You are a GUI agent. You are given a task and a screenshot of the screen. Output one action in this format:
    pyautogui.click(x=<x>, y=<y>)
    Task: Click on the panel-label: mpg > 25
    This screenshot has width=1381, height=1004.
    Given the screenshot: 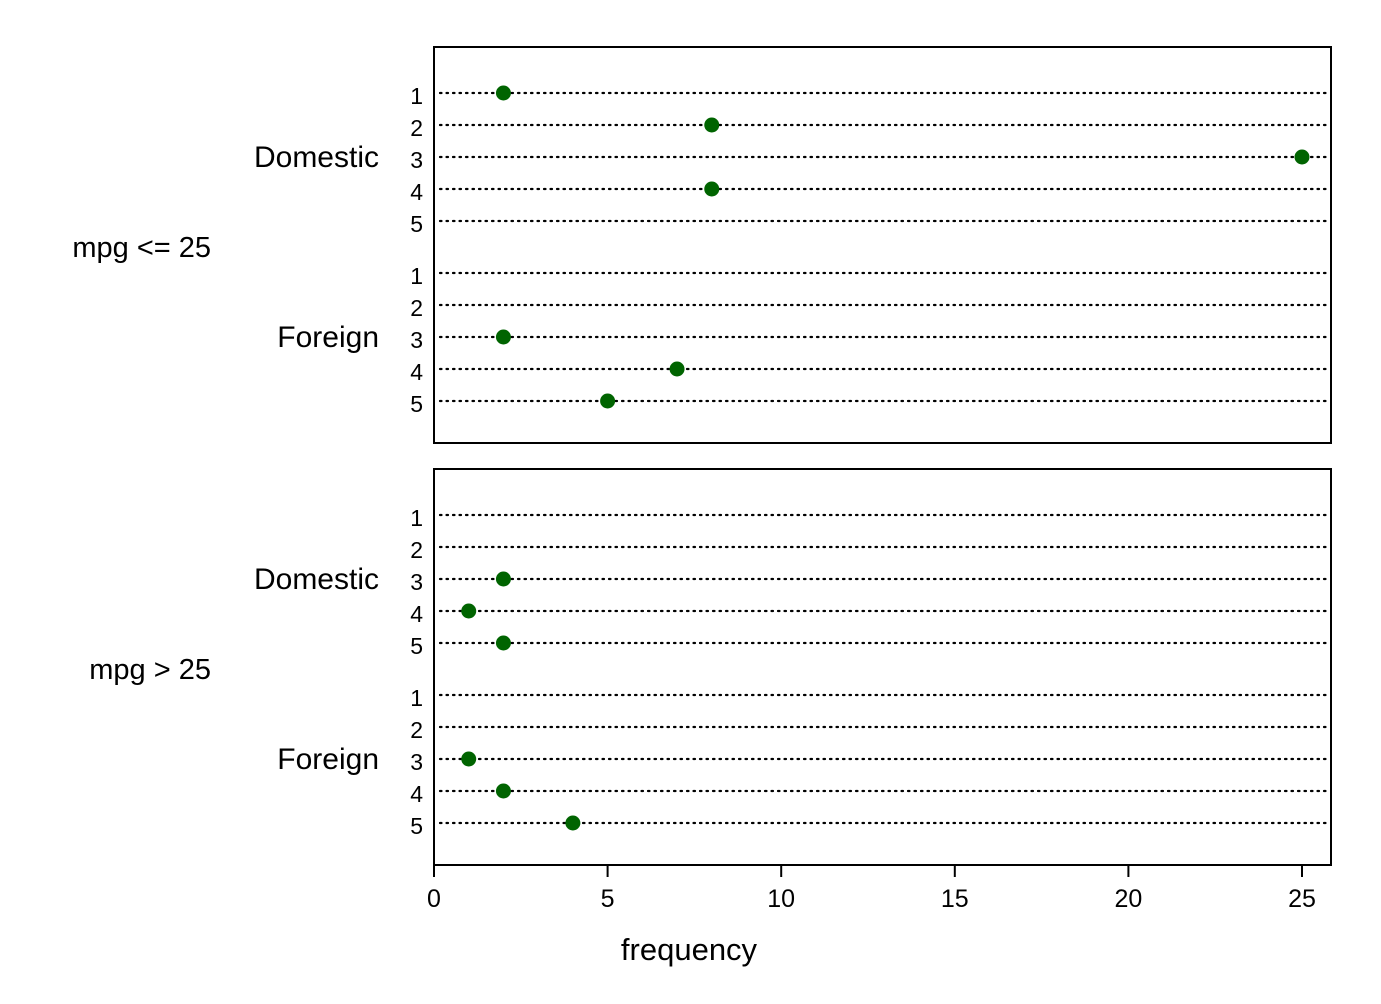 What is the action you would take?
    pyautogui.click(x=150, y=670)
    